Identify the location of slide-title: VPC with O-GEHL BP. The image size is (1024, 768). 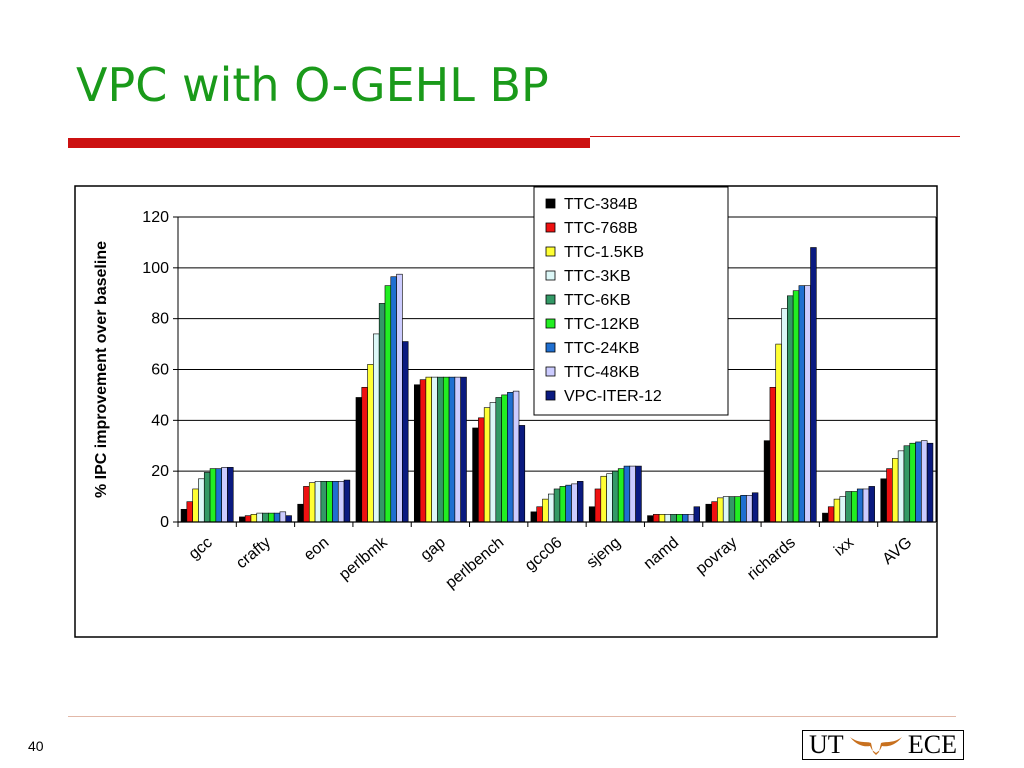
(312, 85).